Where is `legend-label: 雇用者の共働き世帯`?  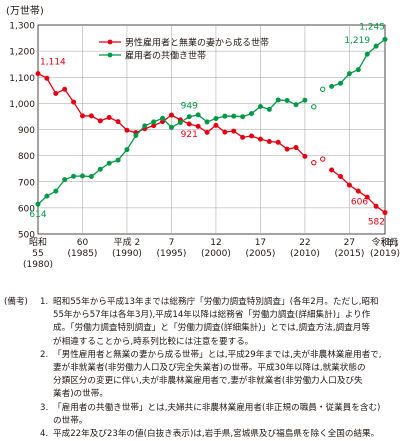
legend-label: 雇用者の共働き世帯 is located at coordinates (165, 56).